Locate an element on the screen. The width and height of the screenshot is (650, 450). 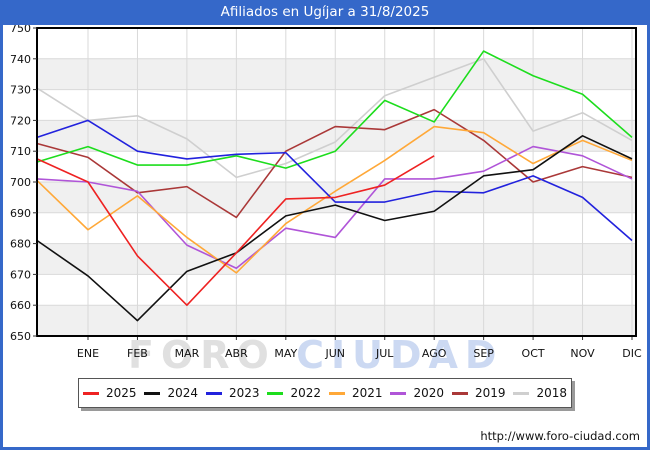
x-tick-label: FEB is located at coordinates (137, 353).